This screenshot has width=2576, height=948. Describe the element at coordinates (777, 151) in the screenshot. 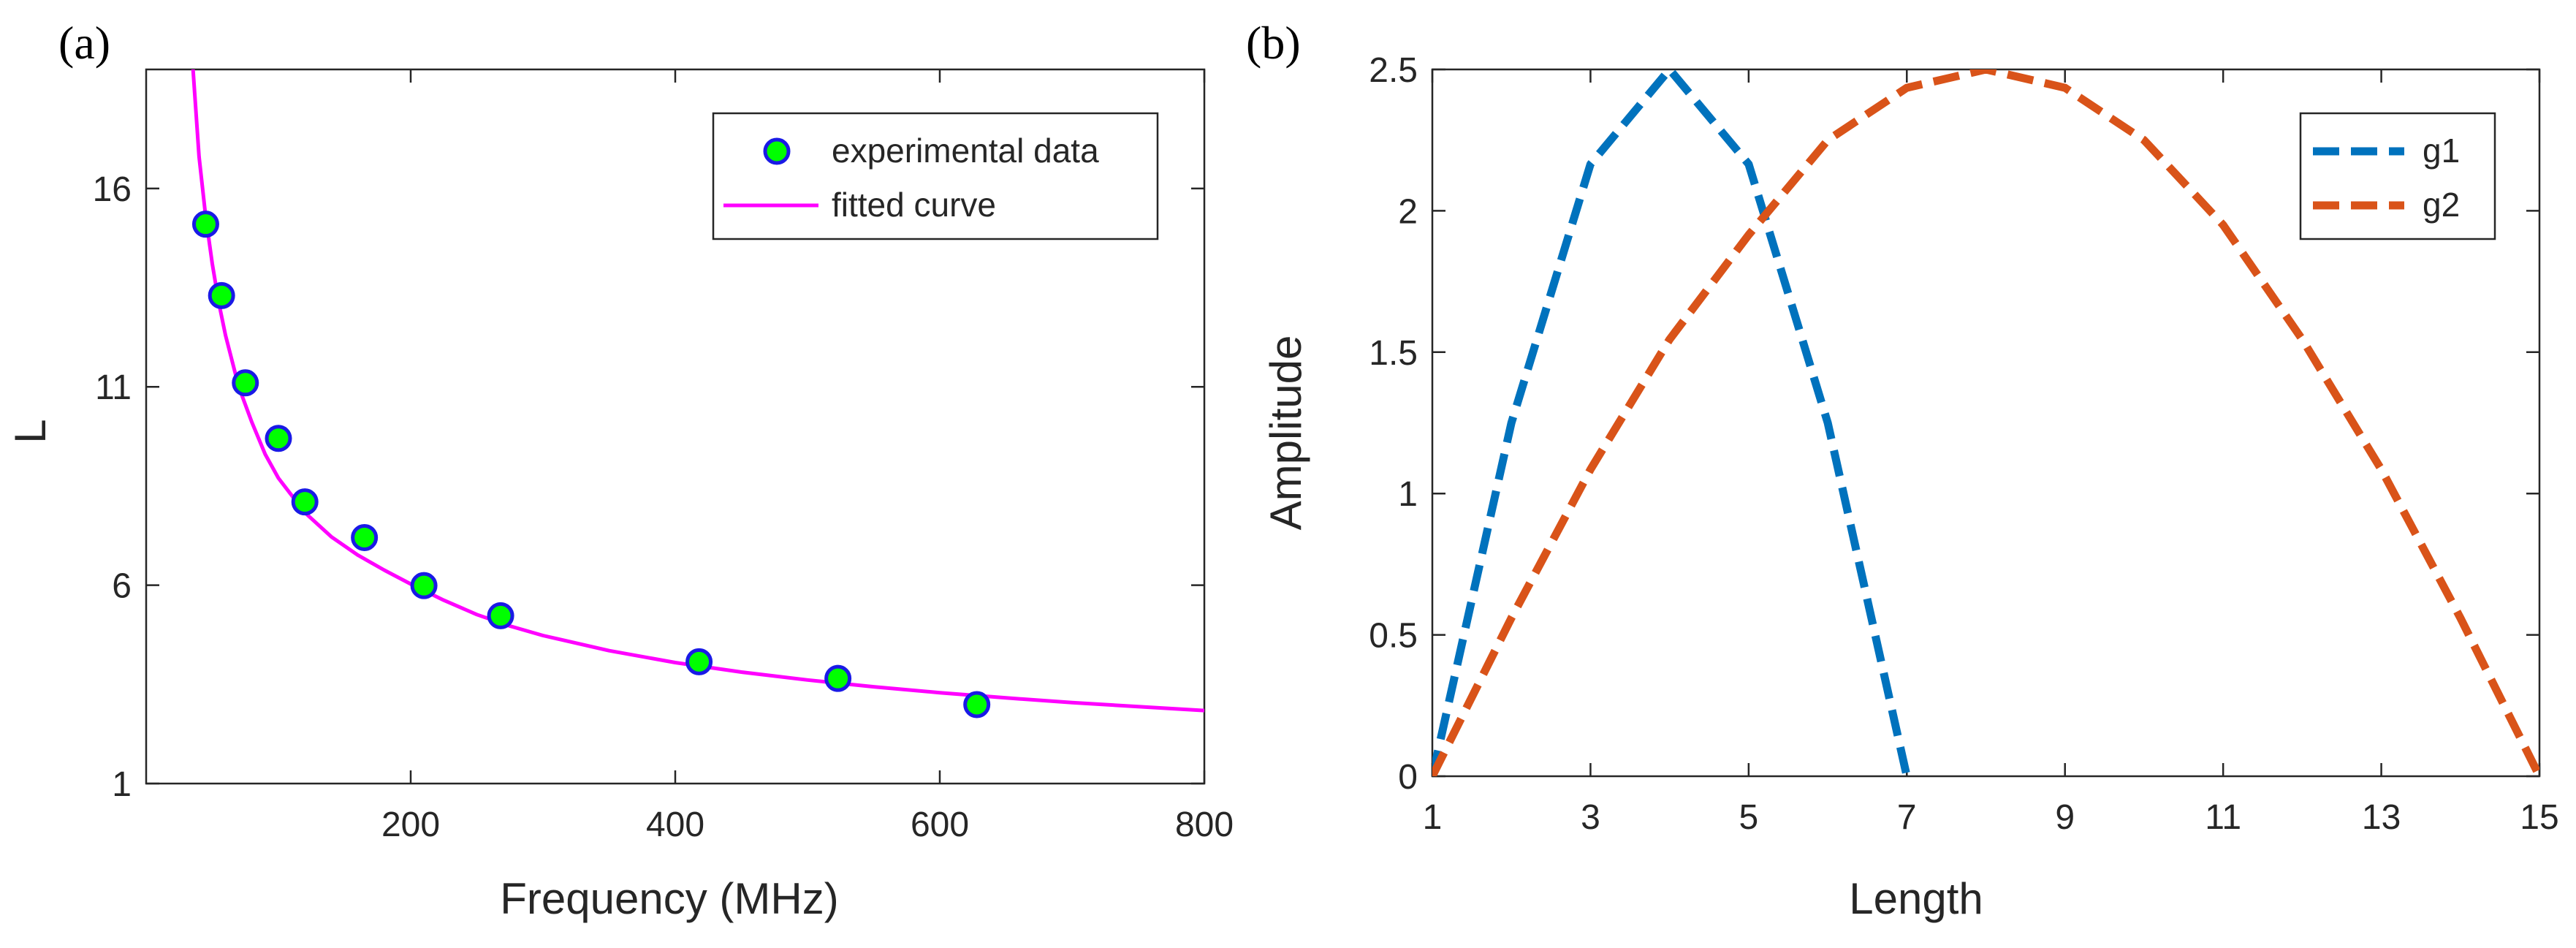

I see `legend-marker-experimental-data` at that location.